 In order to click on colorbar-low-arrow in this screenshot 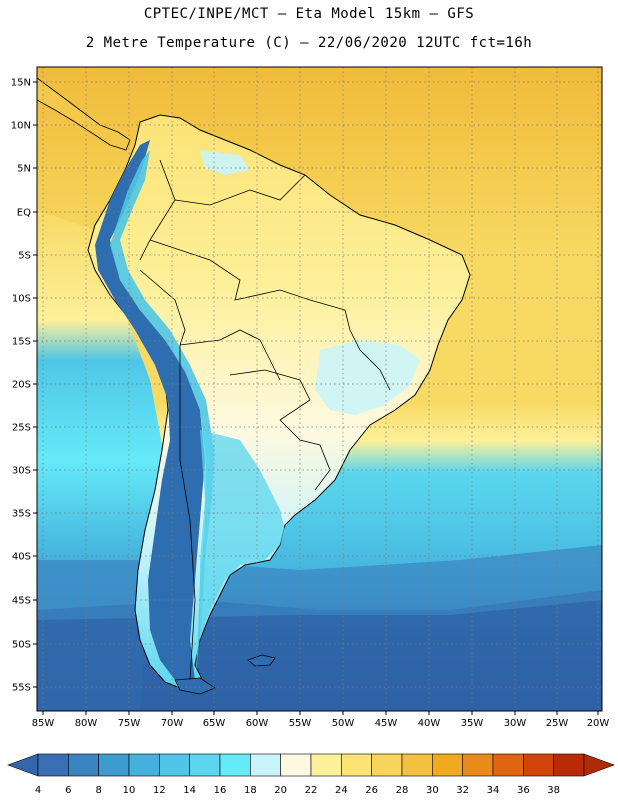, I will do `click(23, 765)`.